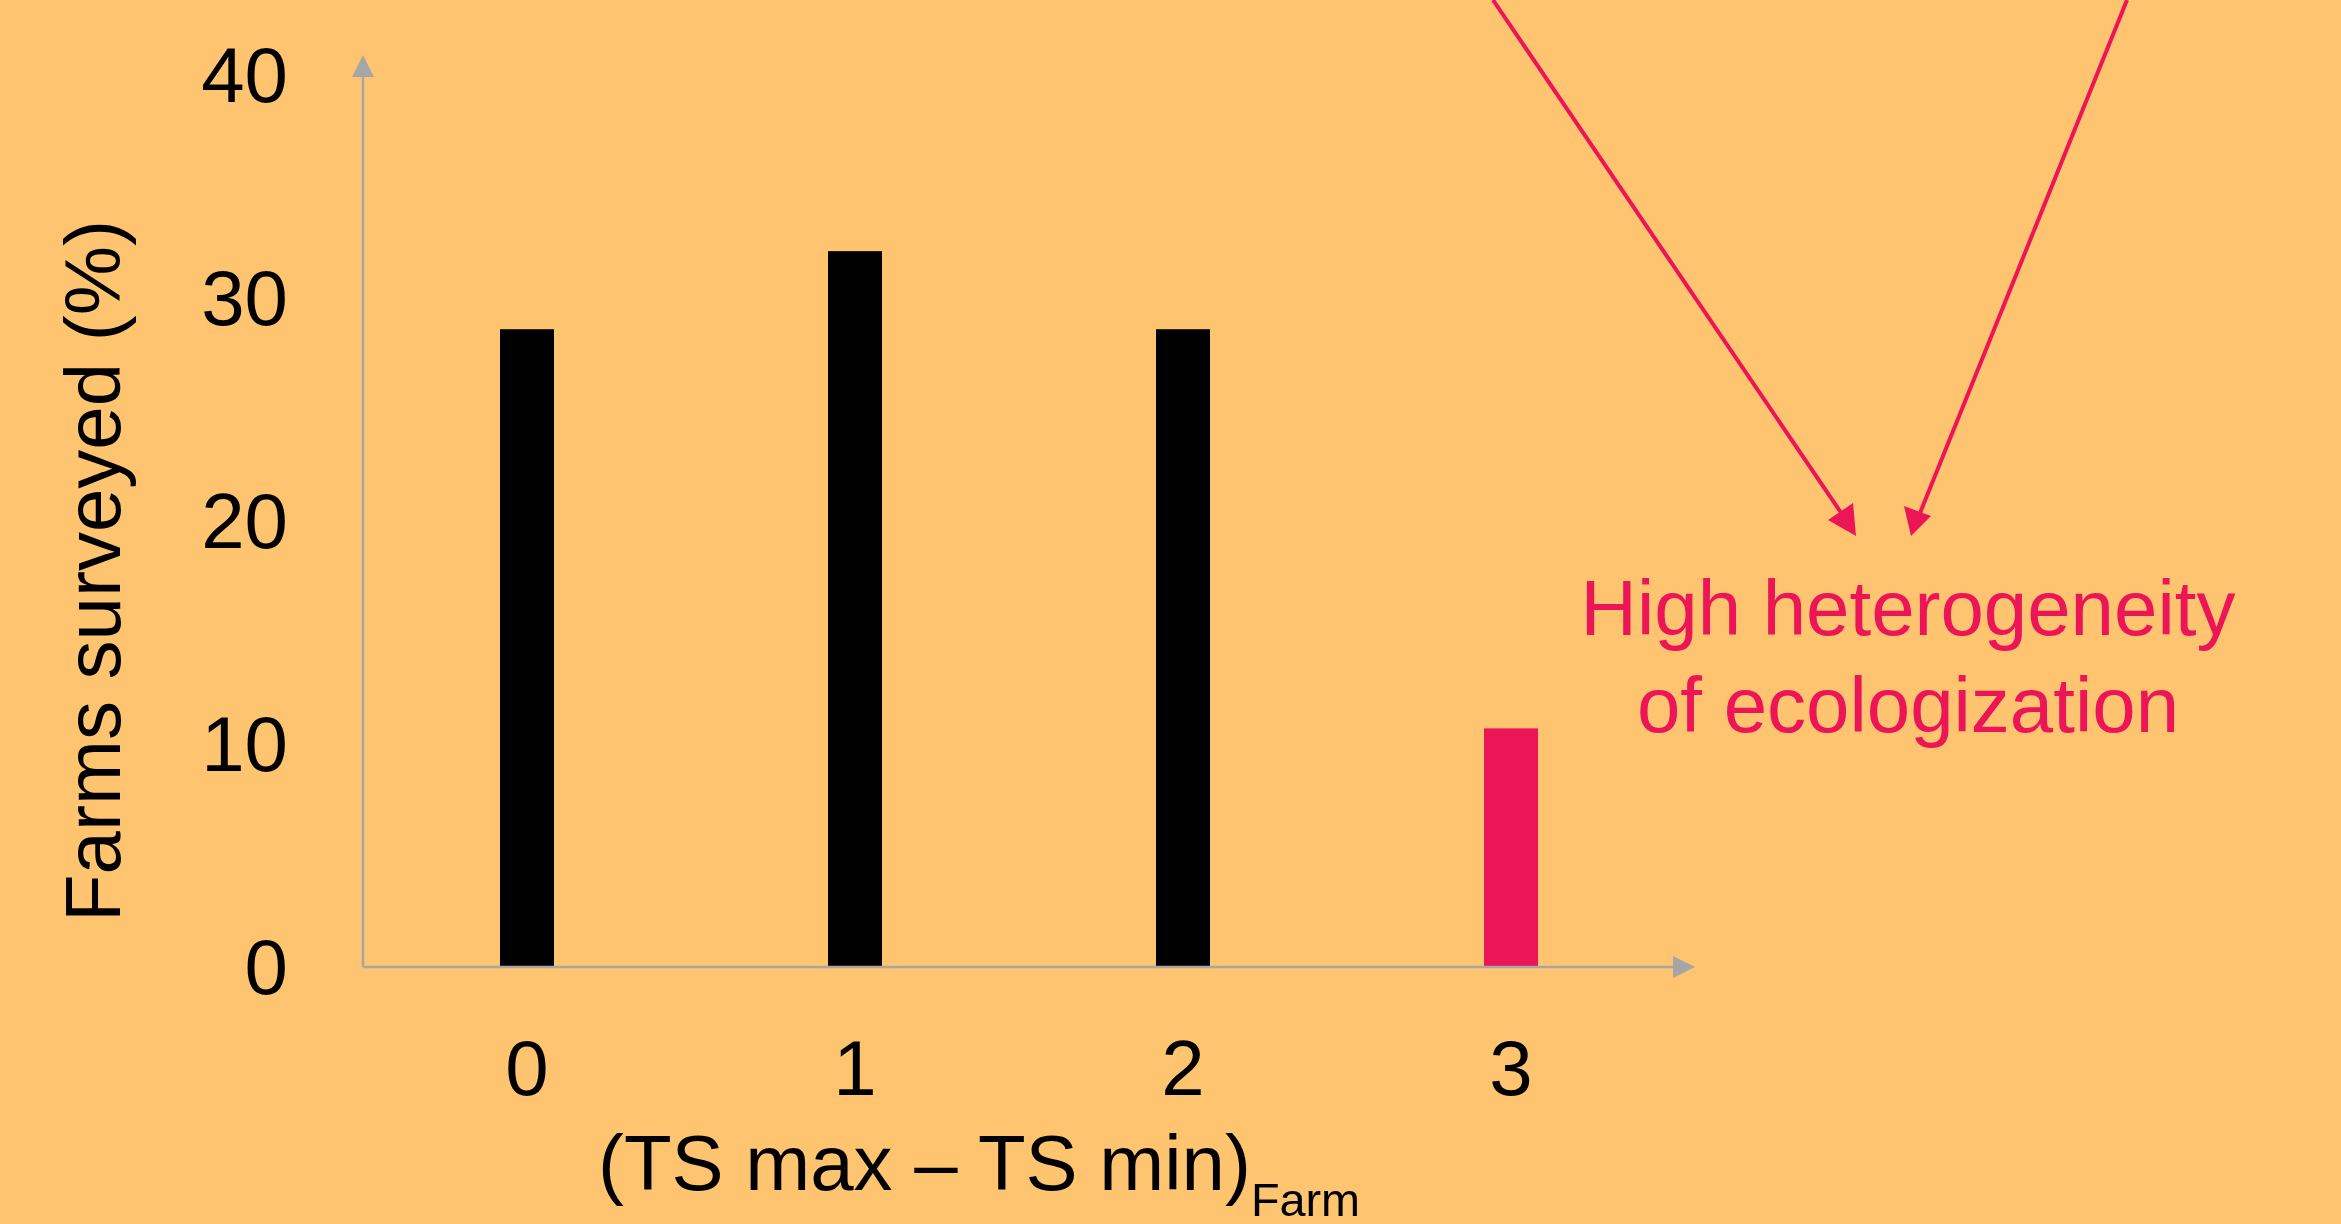  What do you see at coordinates (93, 571) in the screenshot?
I see `y-axis-title: Farms surveyed (%)` at bounding box center [93, 571].